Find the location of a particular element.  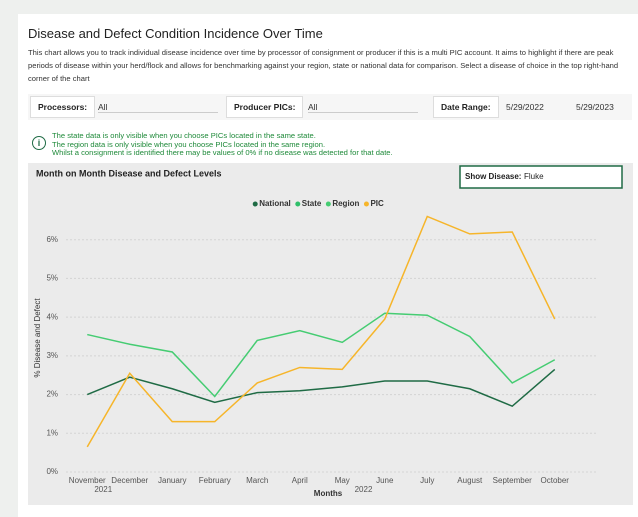

pics-label: Producer PICs: is located at coordinates (265, 107).